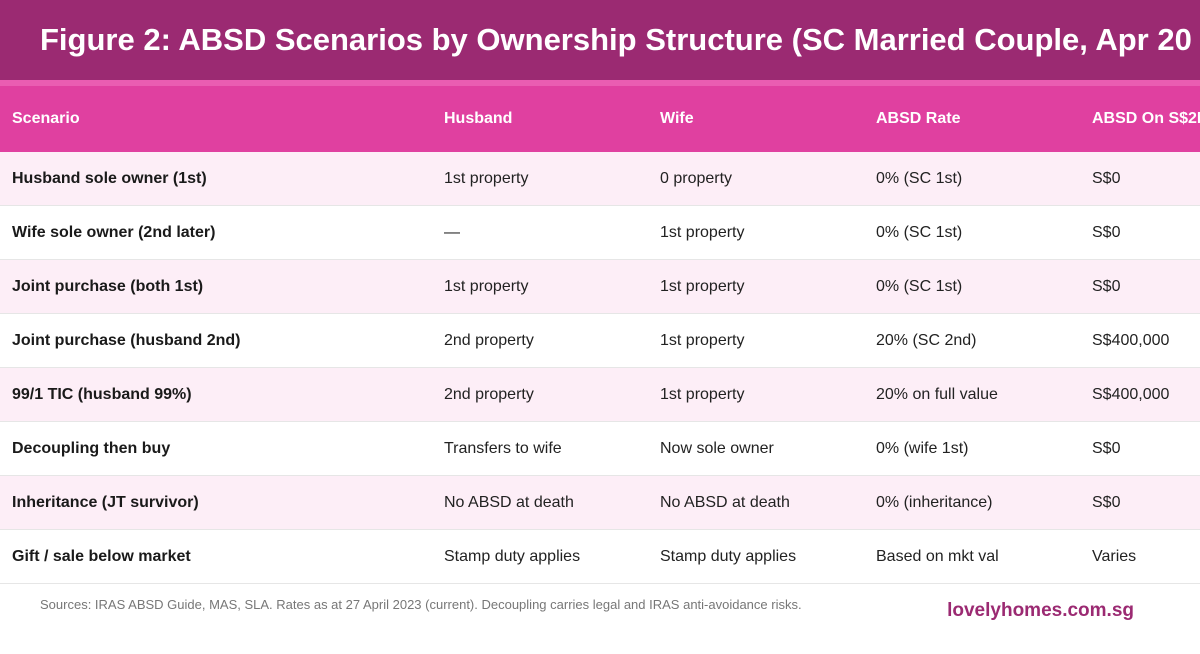 This screenshot has width=1200, height=654. Describe the element at coordinates (937, 556) in the screenshot. I see `table-cell: Based on mkt val` at that location.